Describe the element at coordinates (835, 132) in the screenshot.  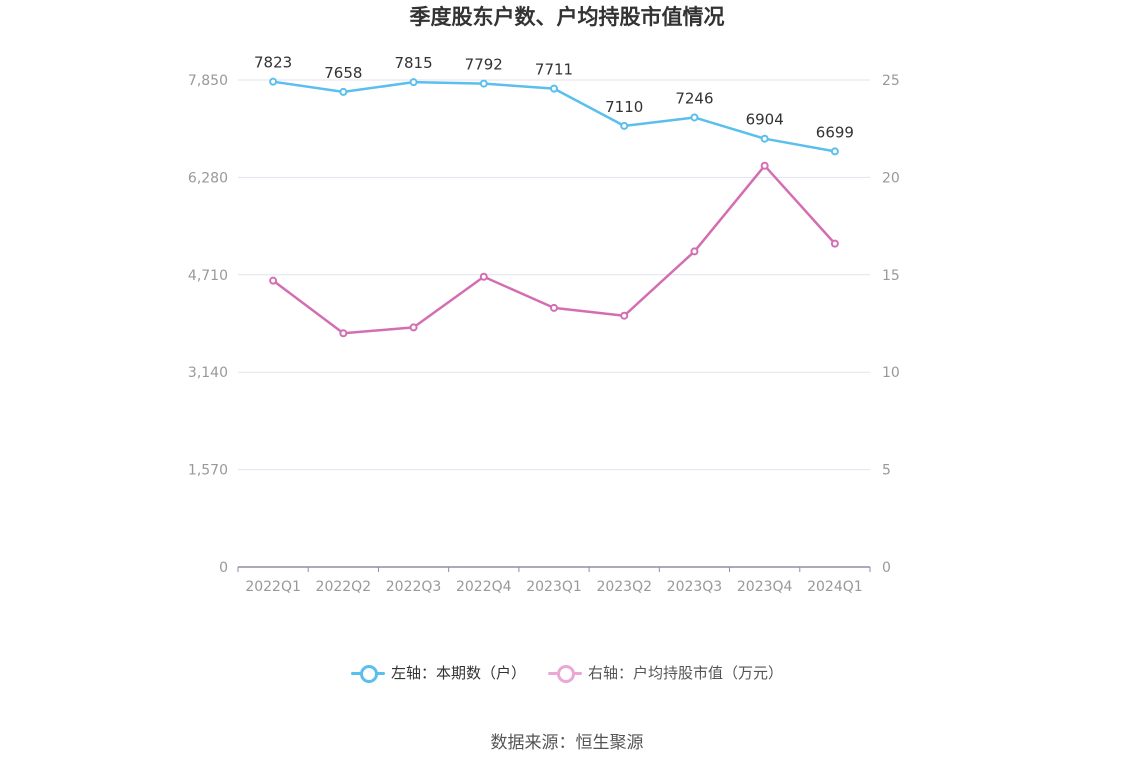
I see `data-label: 6699` at that location.